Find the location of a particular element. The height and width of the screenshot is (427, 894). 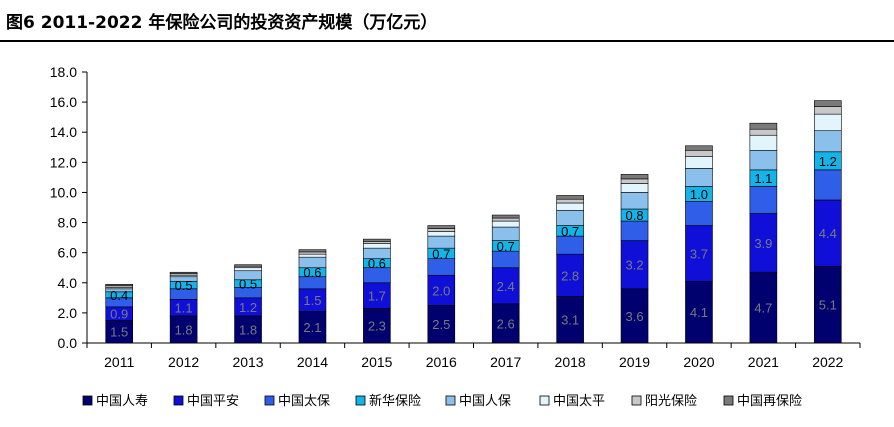

data-label: 1.5 is located at coordinates (312, 300).